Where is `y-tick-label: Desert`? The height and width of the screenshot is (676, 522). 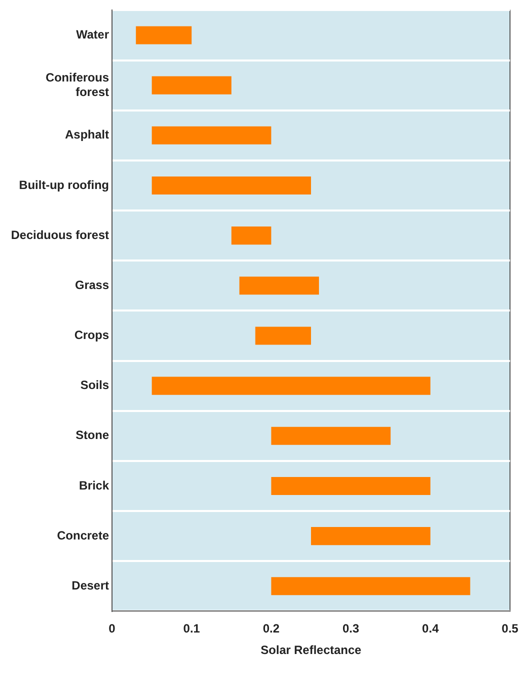 y-tick-label: Desert is located at coordinates (91, 585).